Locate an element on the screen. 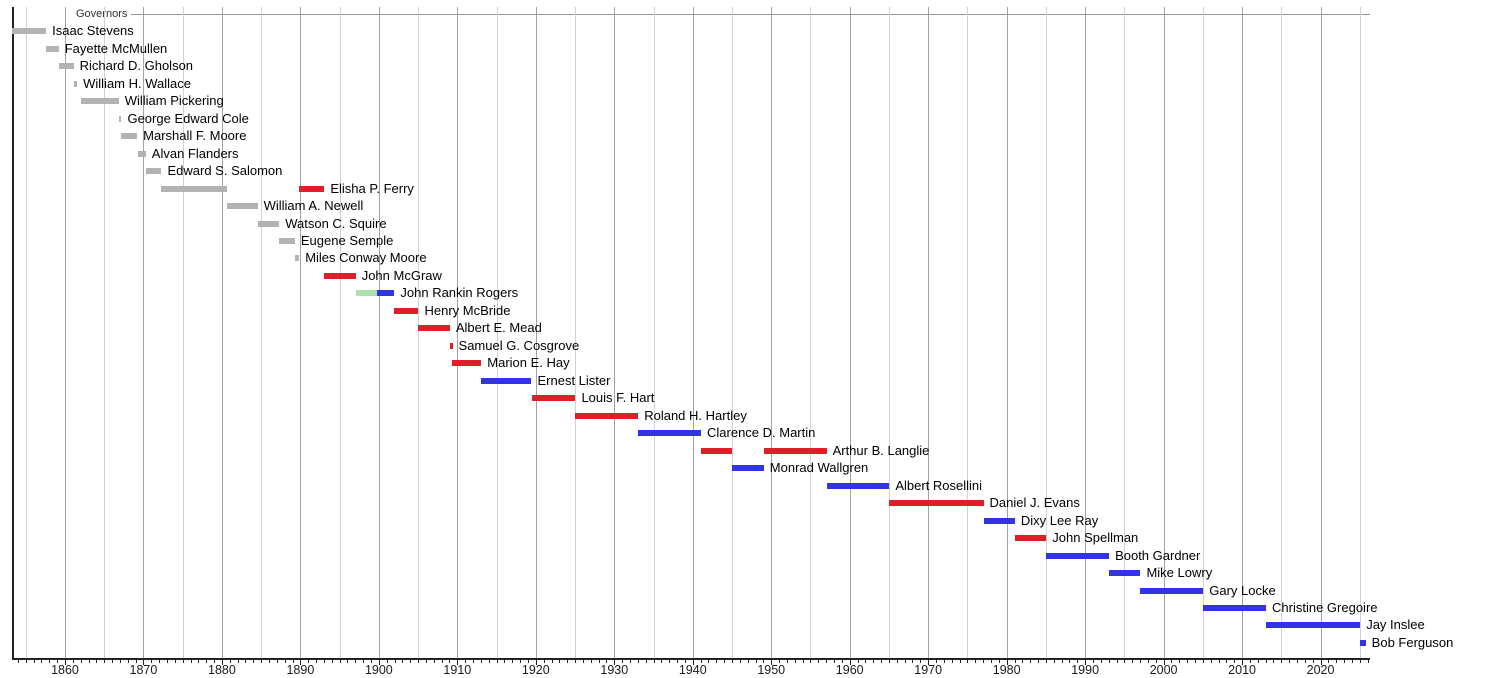 The height and width of the screenshot is (678, 1500). governor-label: Watson C. Squire is located at coordinates (336, 223).